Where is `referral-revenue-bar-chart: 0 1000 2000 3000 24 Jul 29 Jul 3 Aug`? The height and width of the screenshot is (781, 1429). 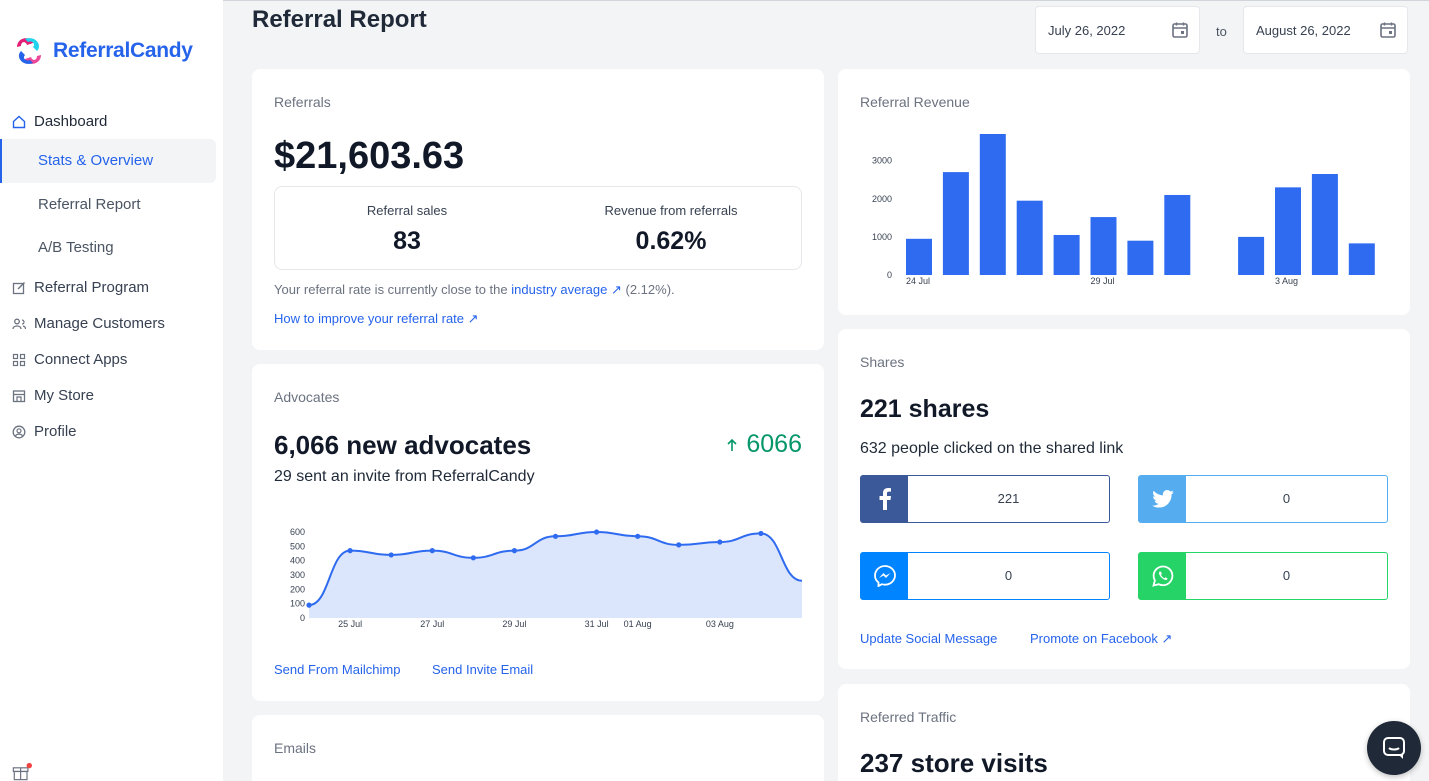 referral-revenue-bar-chart: 0 1000 2000 3000 24 Jul 29 Jul 3 Aug is located at coordinates (1123, 210).